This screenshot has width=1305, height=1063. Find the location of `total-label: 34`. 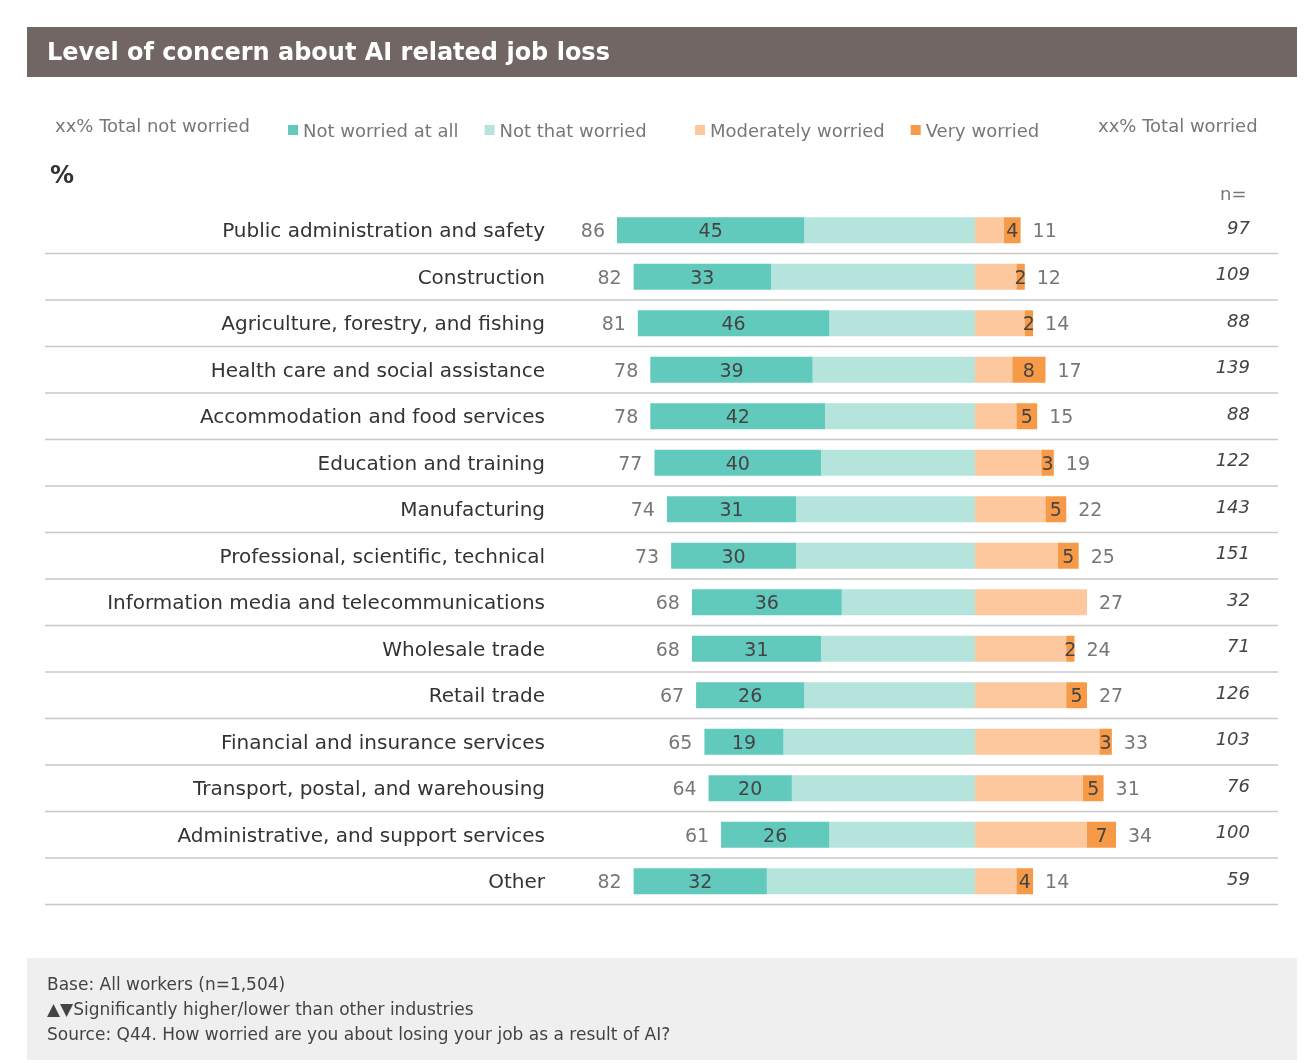

total-label: 34 is located at coordinates (1140, 834).